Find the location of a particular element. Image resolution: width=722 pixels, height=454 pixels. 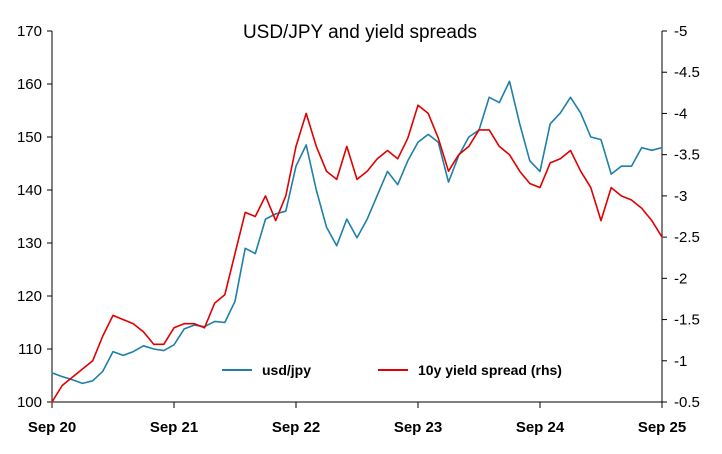

right-tick-label: -2.5 is located at coordinates (687, 237).